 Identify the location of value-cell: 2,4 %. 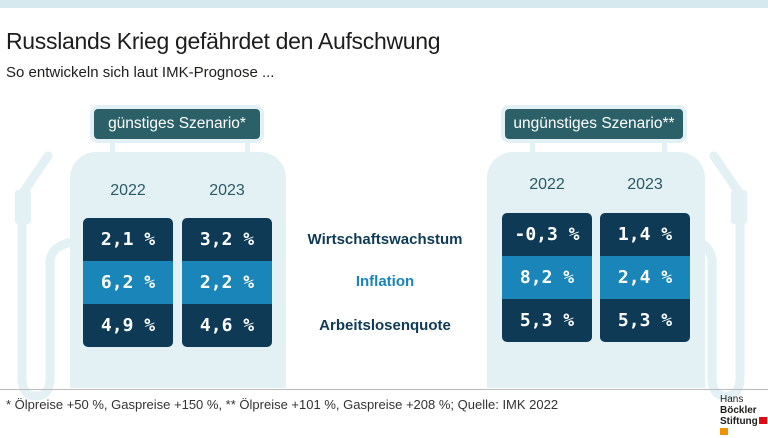
(645, 277).